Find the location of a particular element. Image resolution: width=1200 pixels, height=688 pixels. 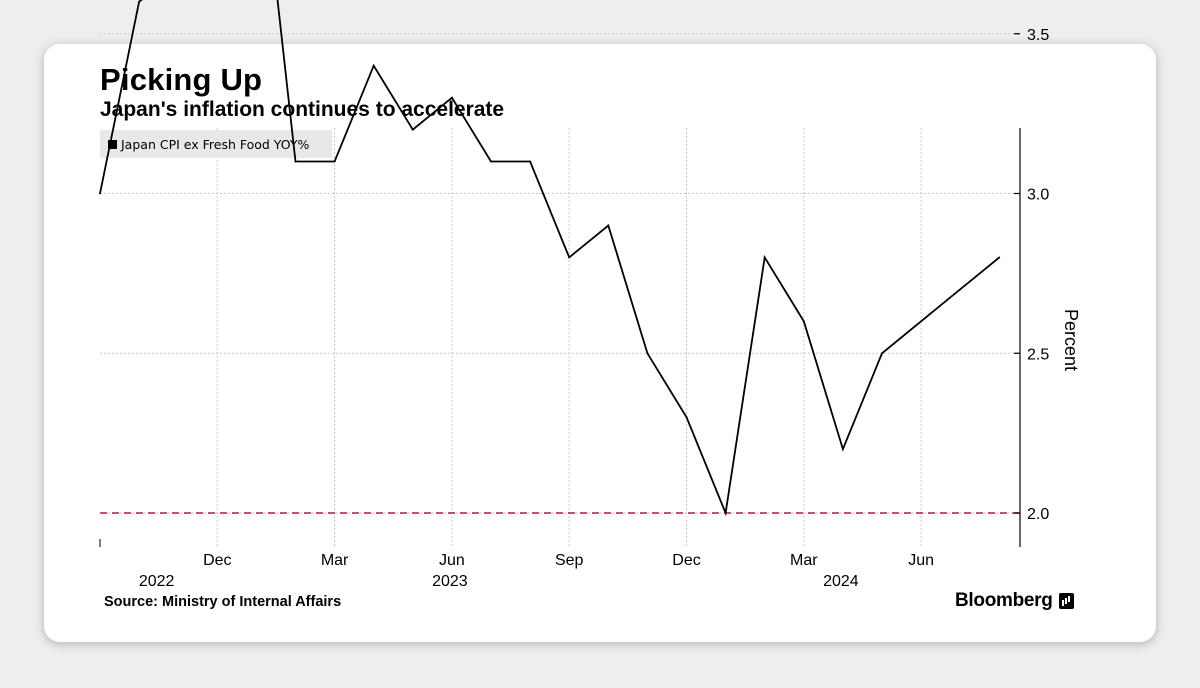

y-axis-label: Percent is located at coordinates (1071, 340).